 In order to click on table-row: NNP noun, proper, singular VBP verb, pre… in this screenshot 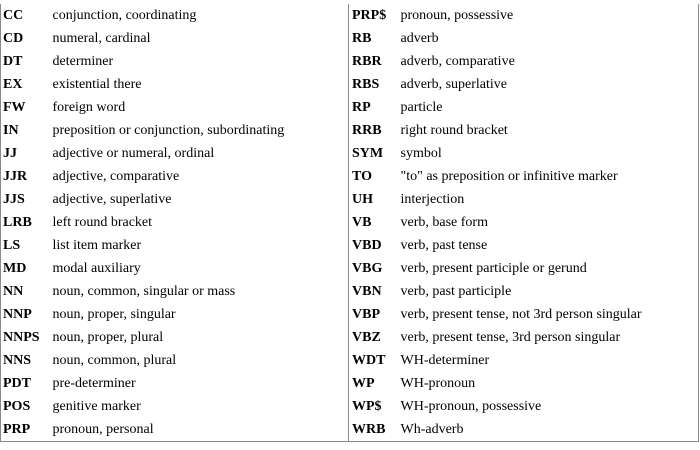, I will do `click(350, 314)`.